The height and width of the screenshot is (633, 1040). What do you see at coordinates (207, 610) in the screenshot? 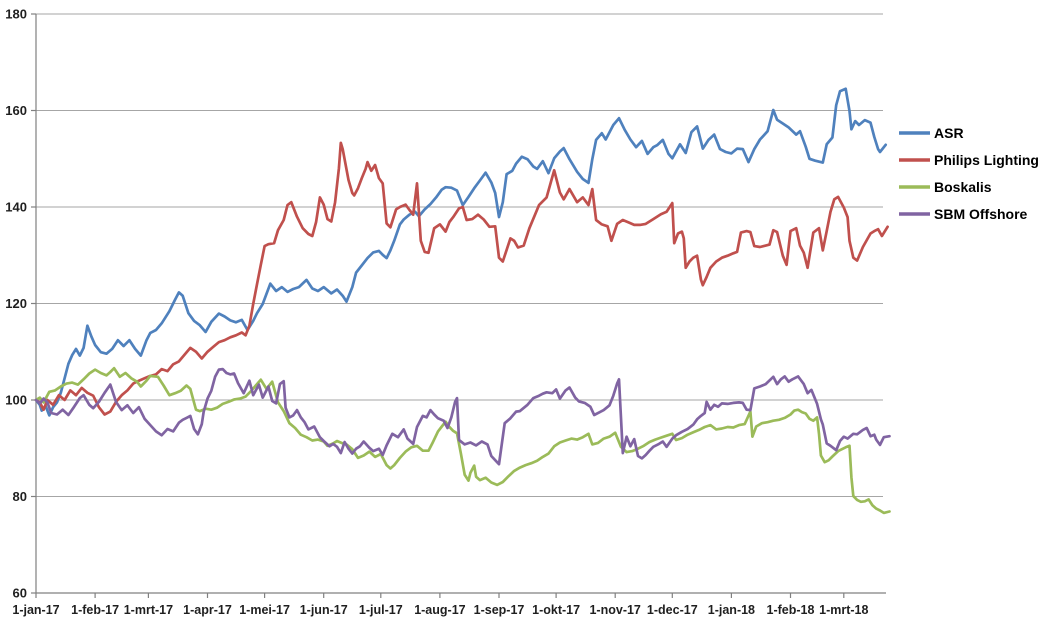
I see `x-tick-label: 1-apr-17` at bounding box center [207, 610].